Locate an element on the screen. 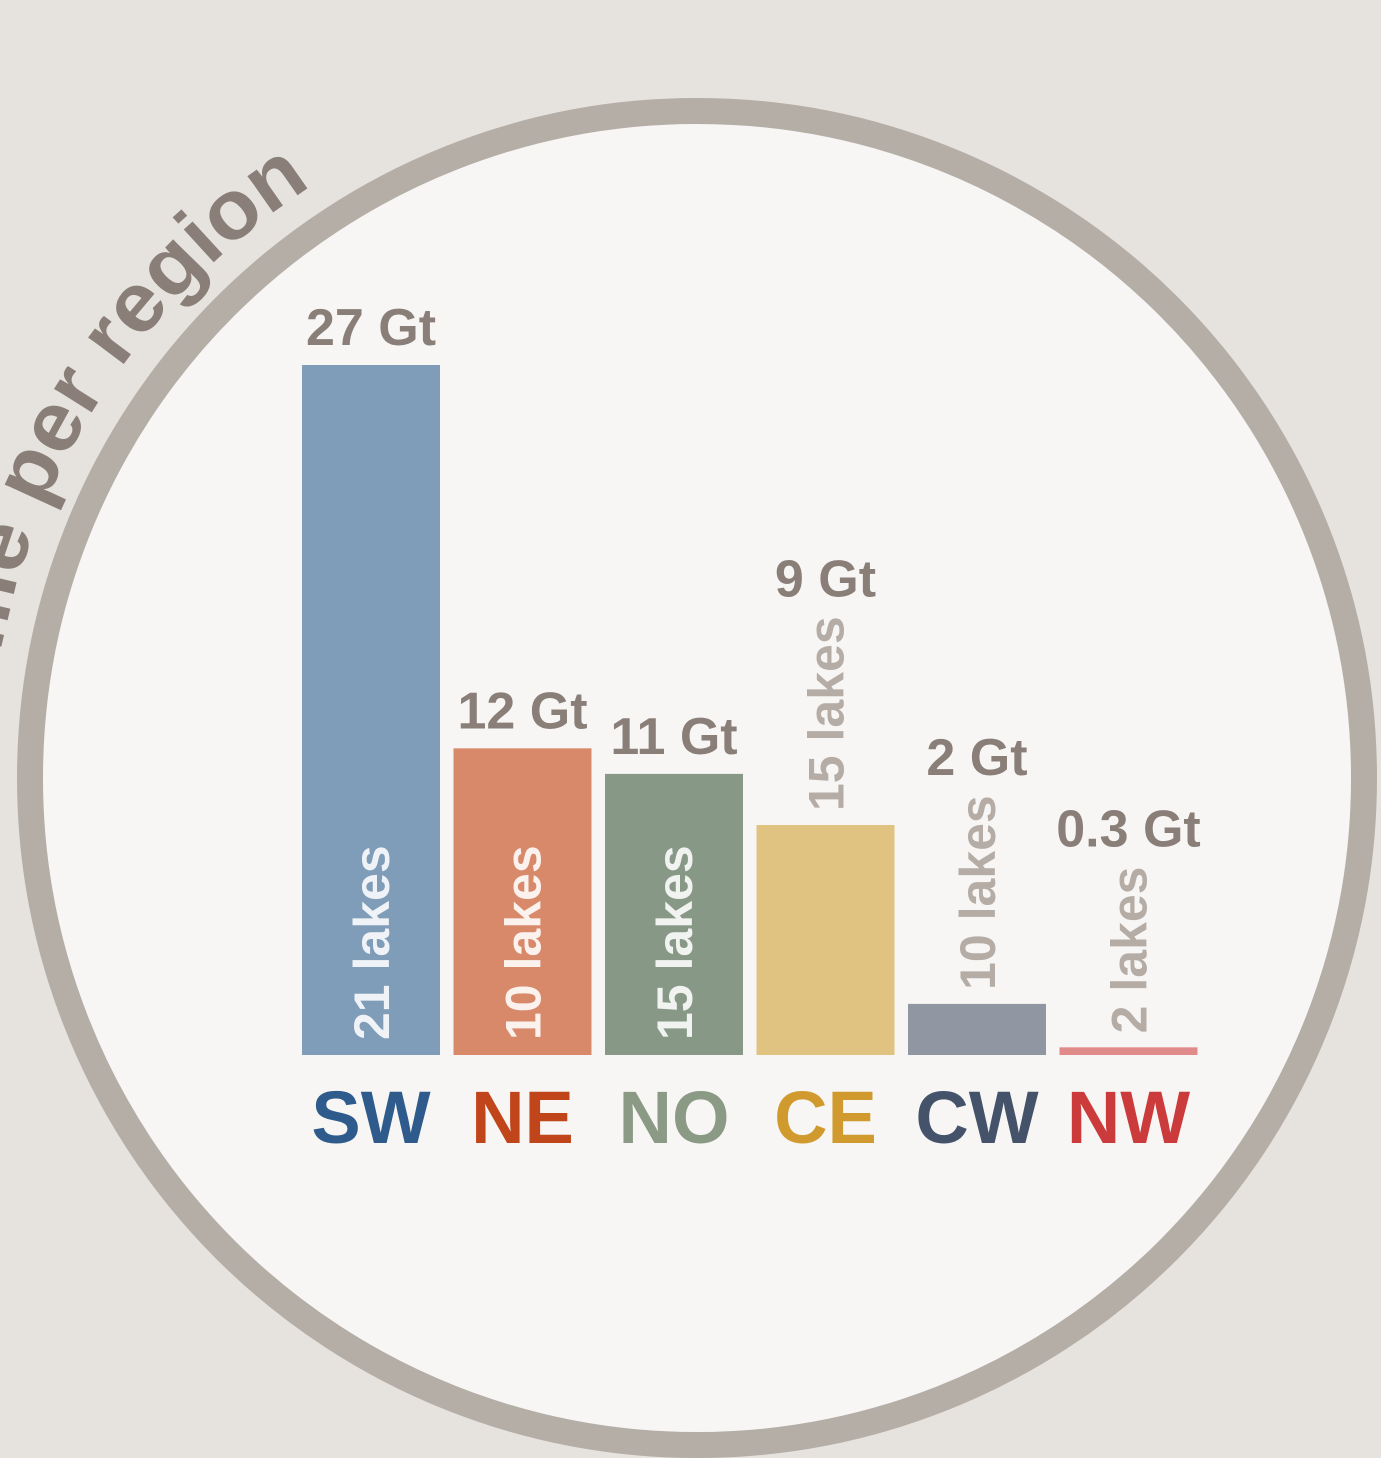 The width and height of the screenshot is (1381, 1458). x-tick-label: SW is located at coordinates (370, 1117).